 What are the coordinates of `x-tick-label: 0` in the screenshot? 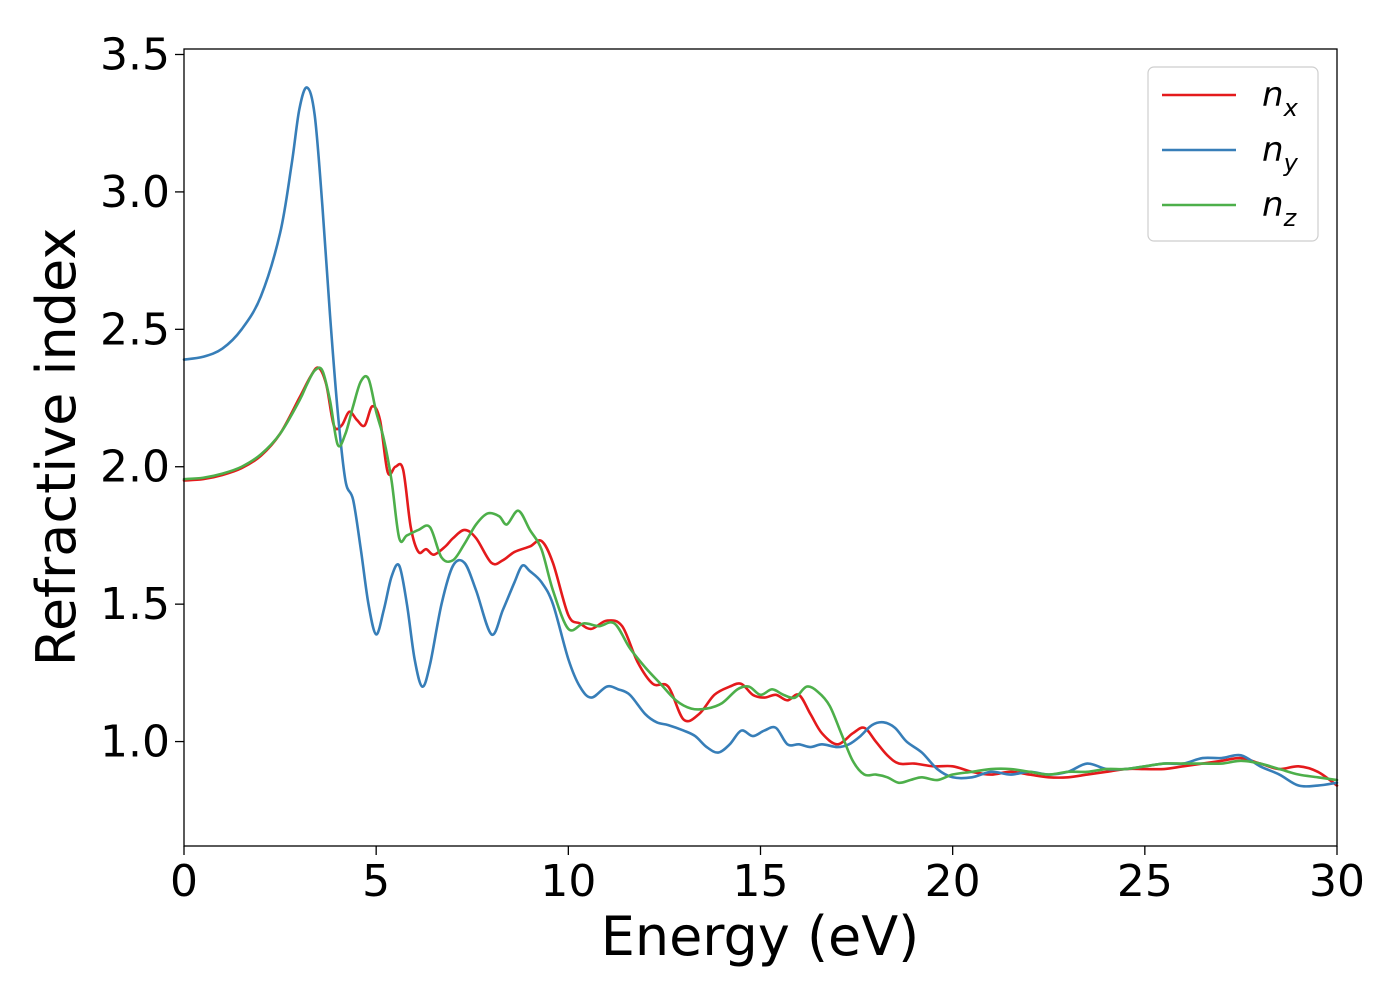 It's located at (184, 881).